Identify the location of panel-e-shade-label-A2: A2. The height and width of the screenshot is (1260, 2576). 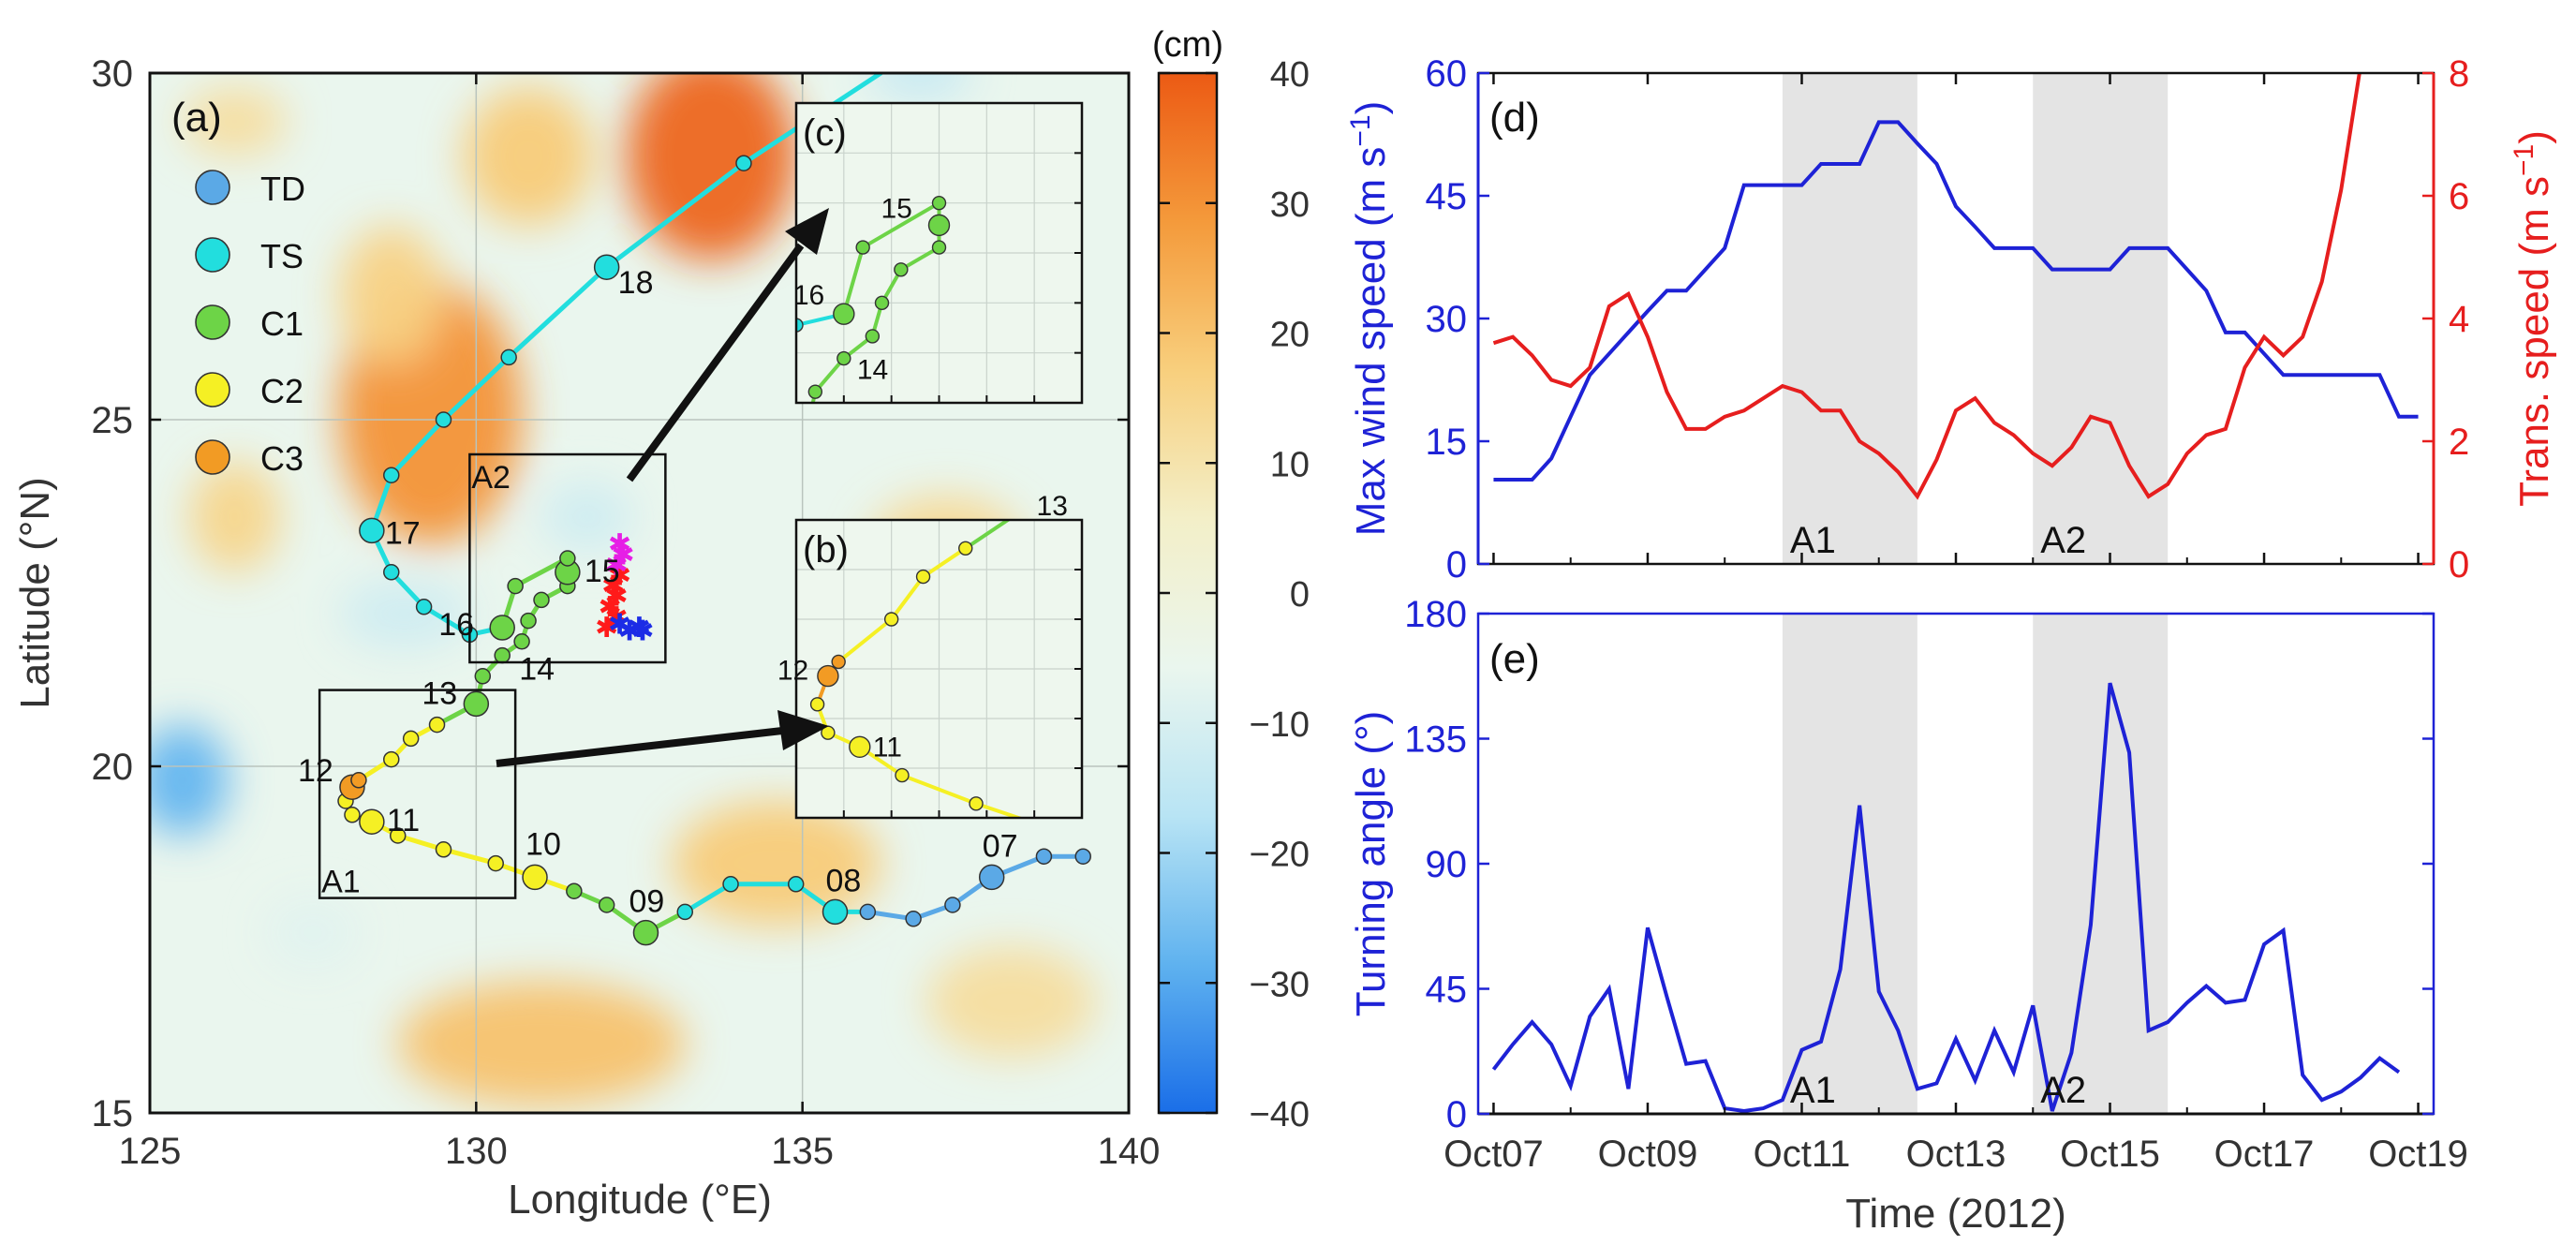
(2063, 1090).